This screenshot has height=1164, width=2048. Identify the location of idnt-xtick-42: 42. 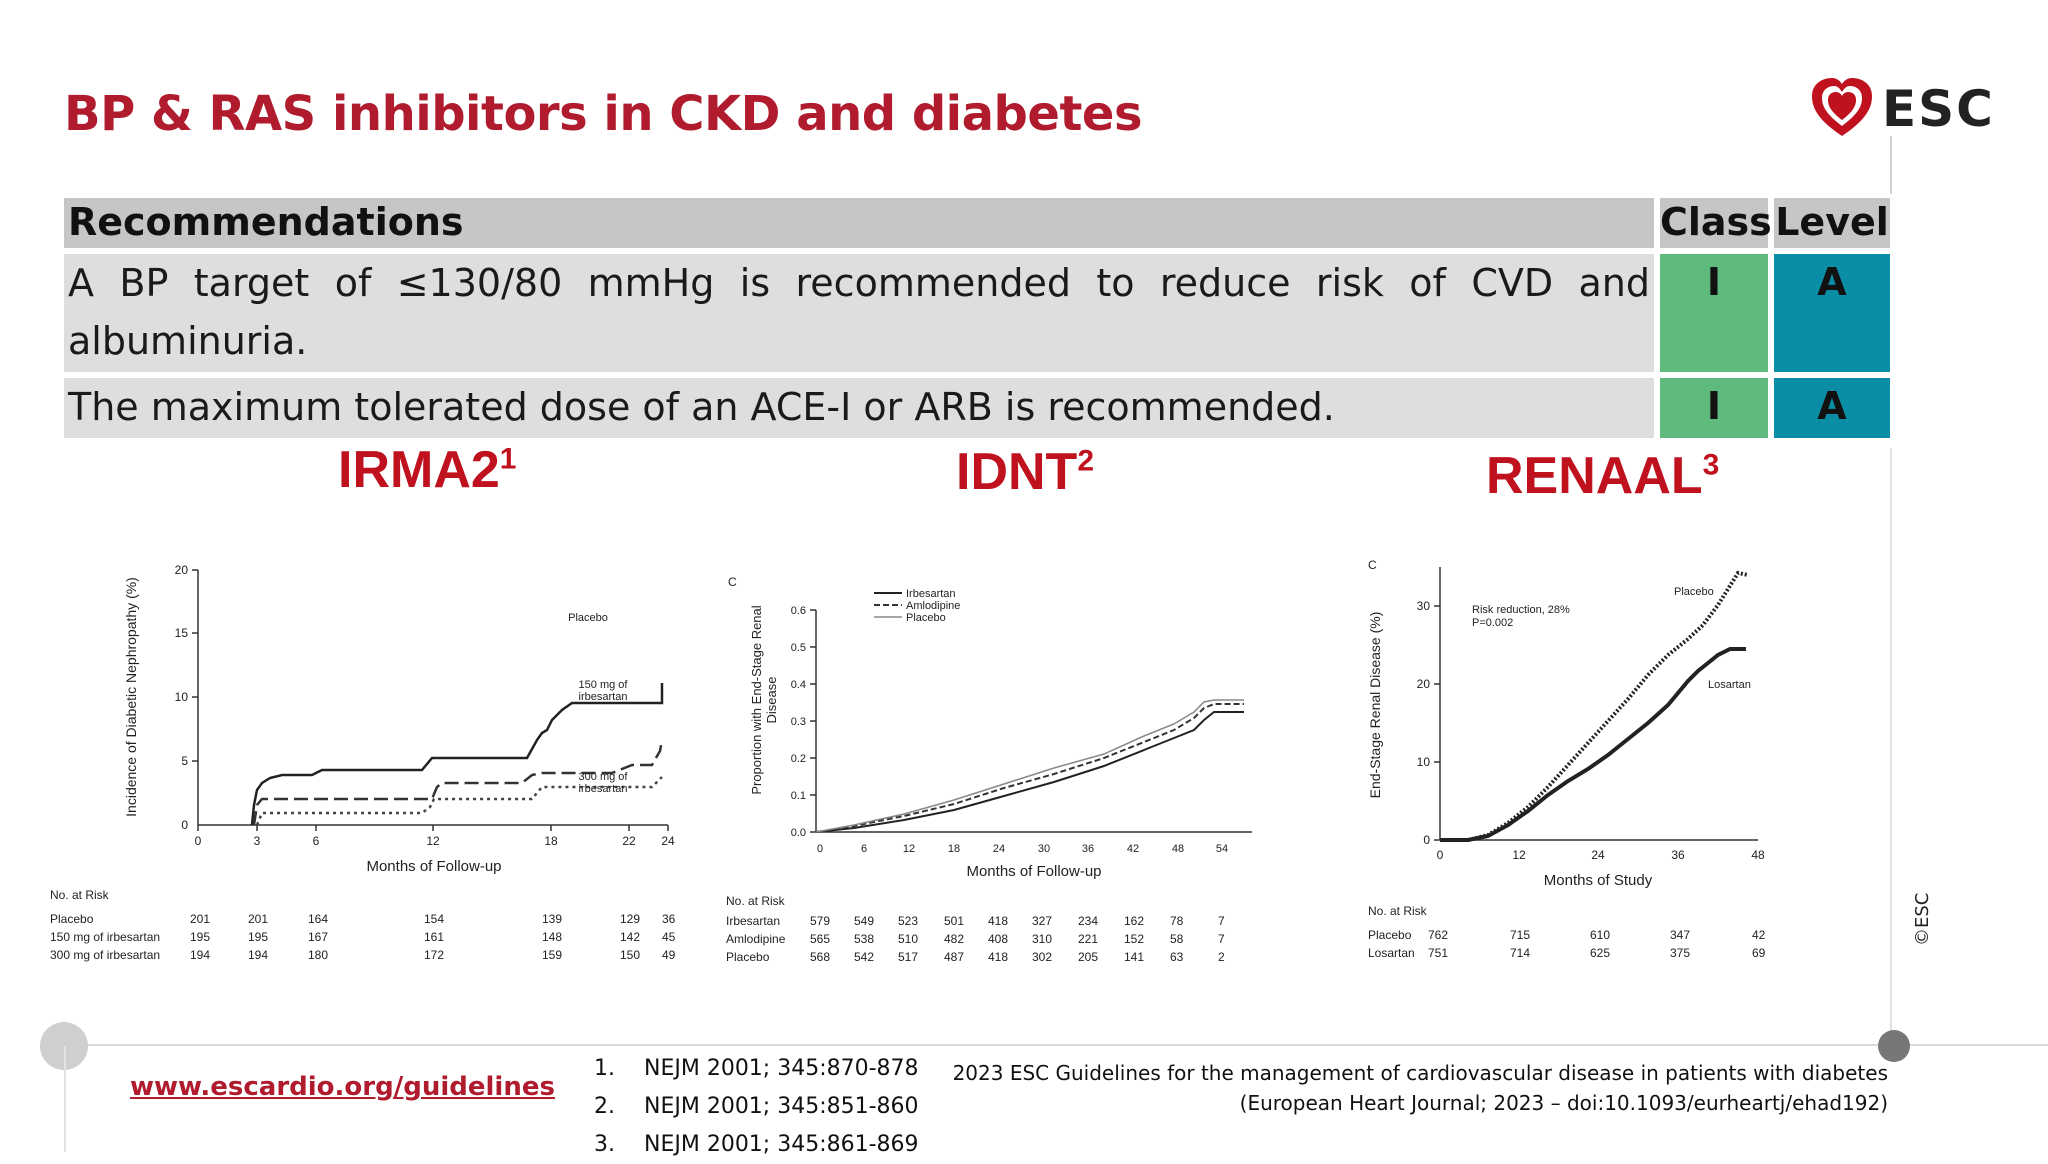
(1133, 849).